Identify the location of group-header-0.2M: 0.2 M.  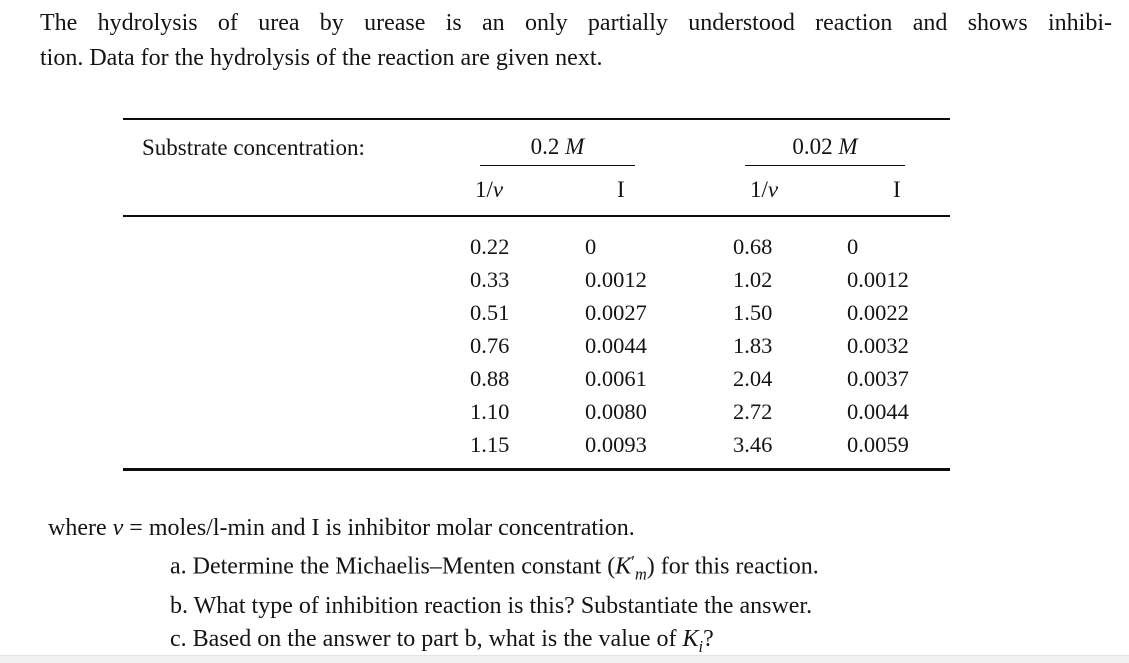
(557, 150).